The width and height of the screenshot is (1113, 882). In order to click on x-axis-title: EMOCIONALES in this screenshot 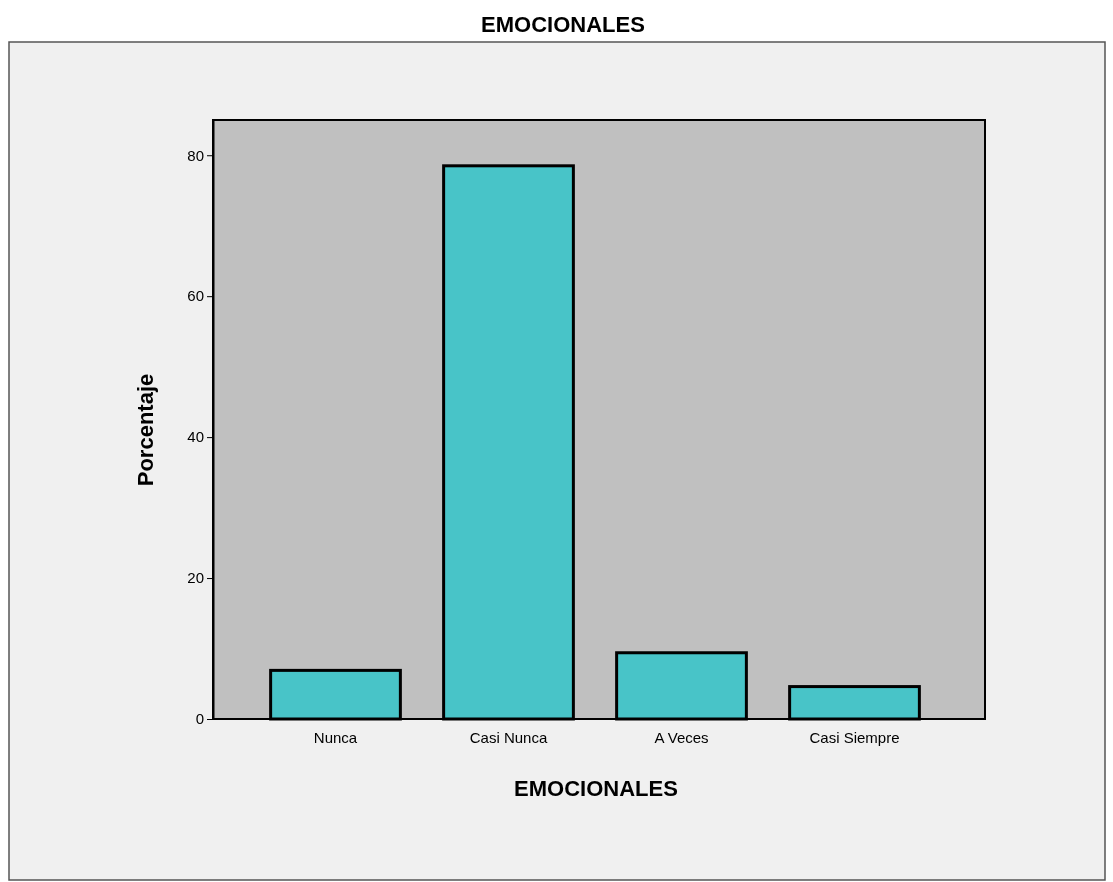, I will do `click(596, 788)`.